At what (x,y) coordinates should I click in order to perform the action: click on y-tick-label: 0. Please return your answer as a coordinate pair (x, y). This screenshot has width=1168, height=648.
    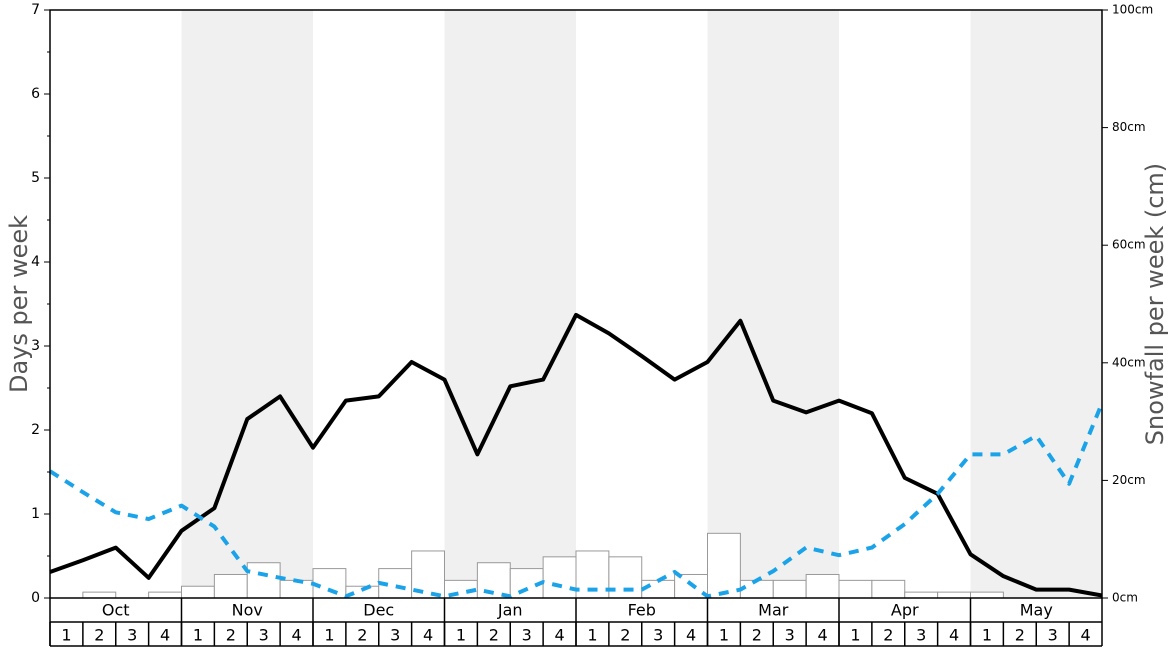
    Looking at the image, I should click on (35, 598).